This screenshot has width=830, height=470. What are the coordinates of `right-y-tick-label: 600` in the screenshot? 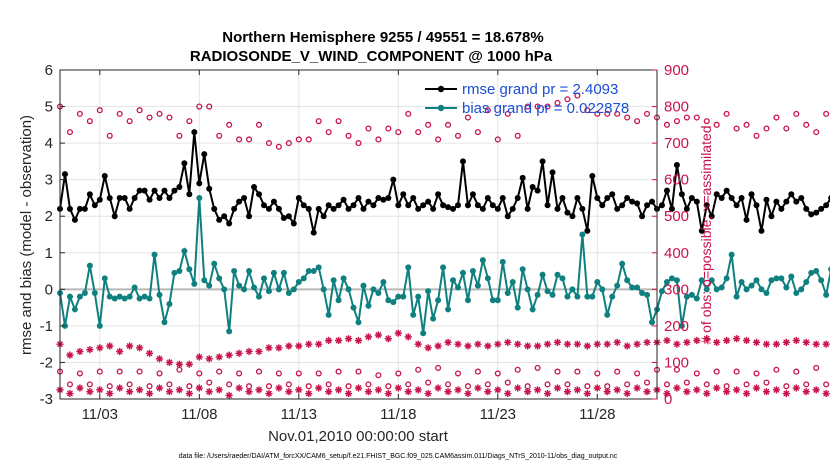 It's located at (676, 180).